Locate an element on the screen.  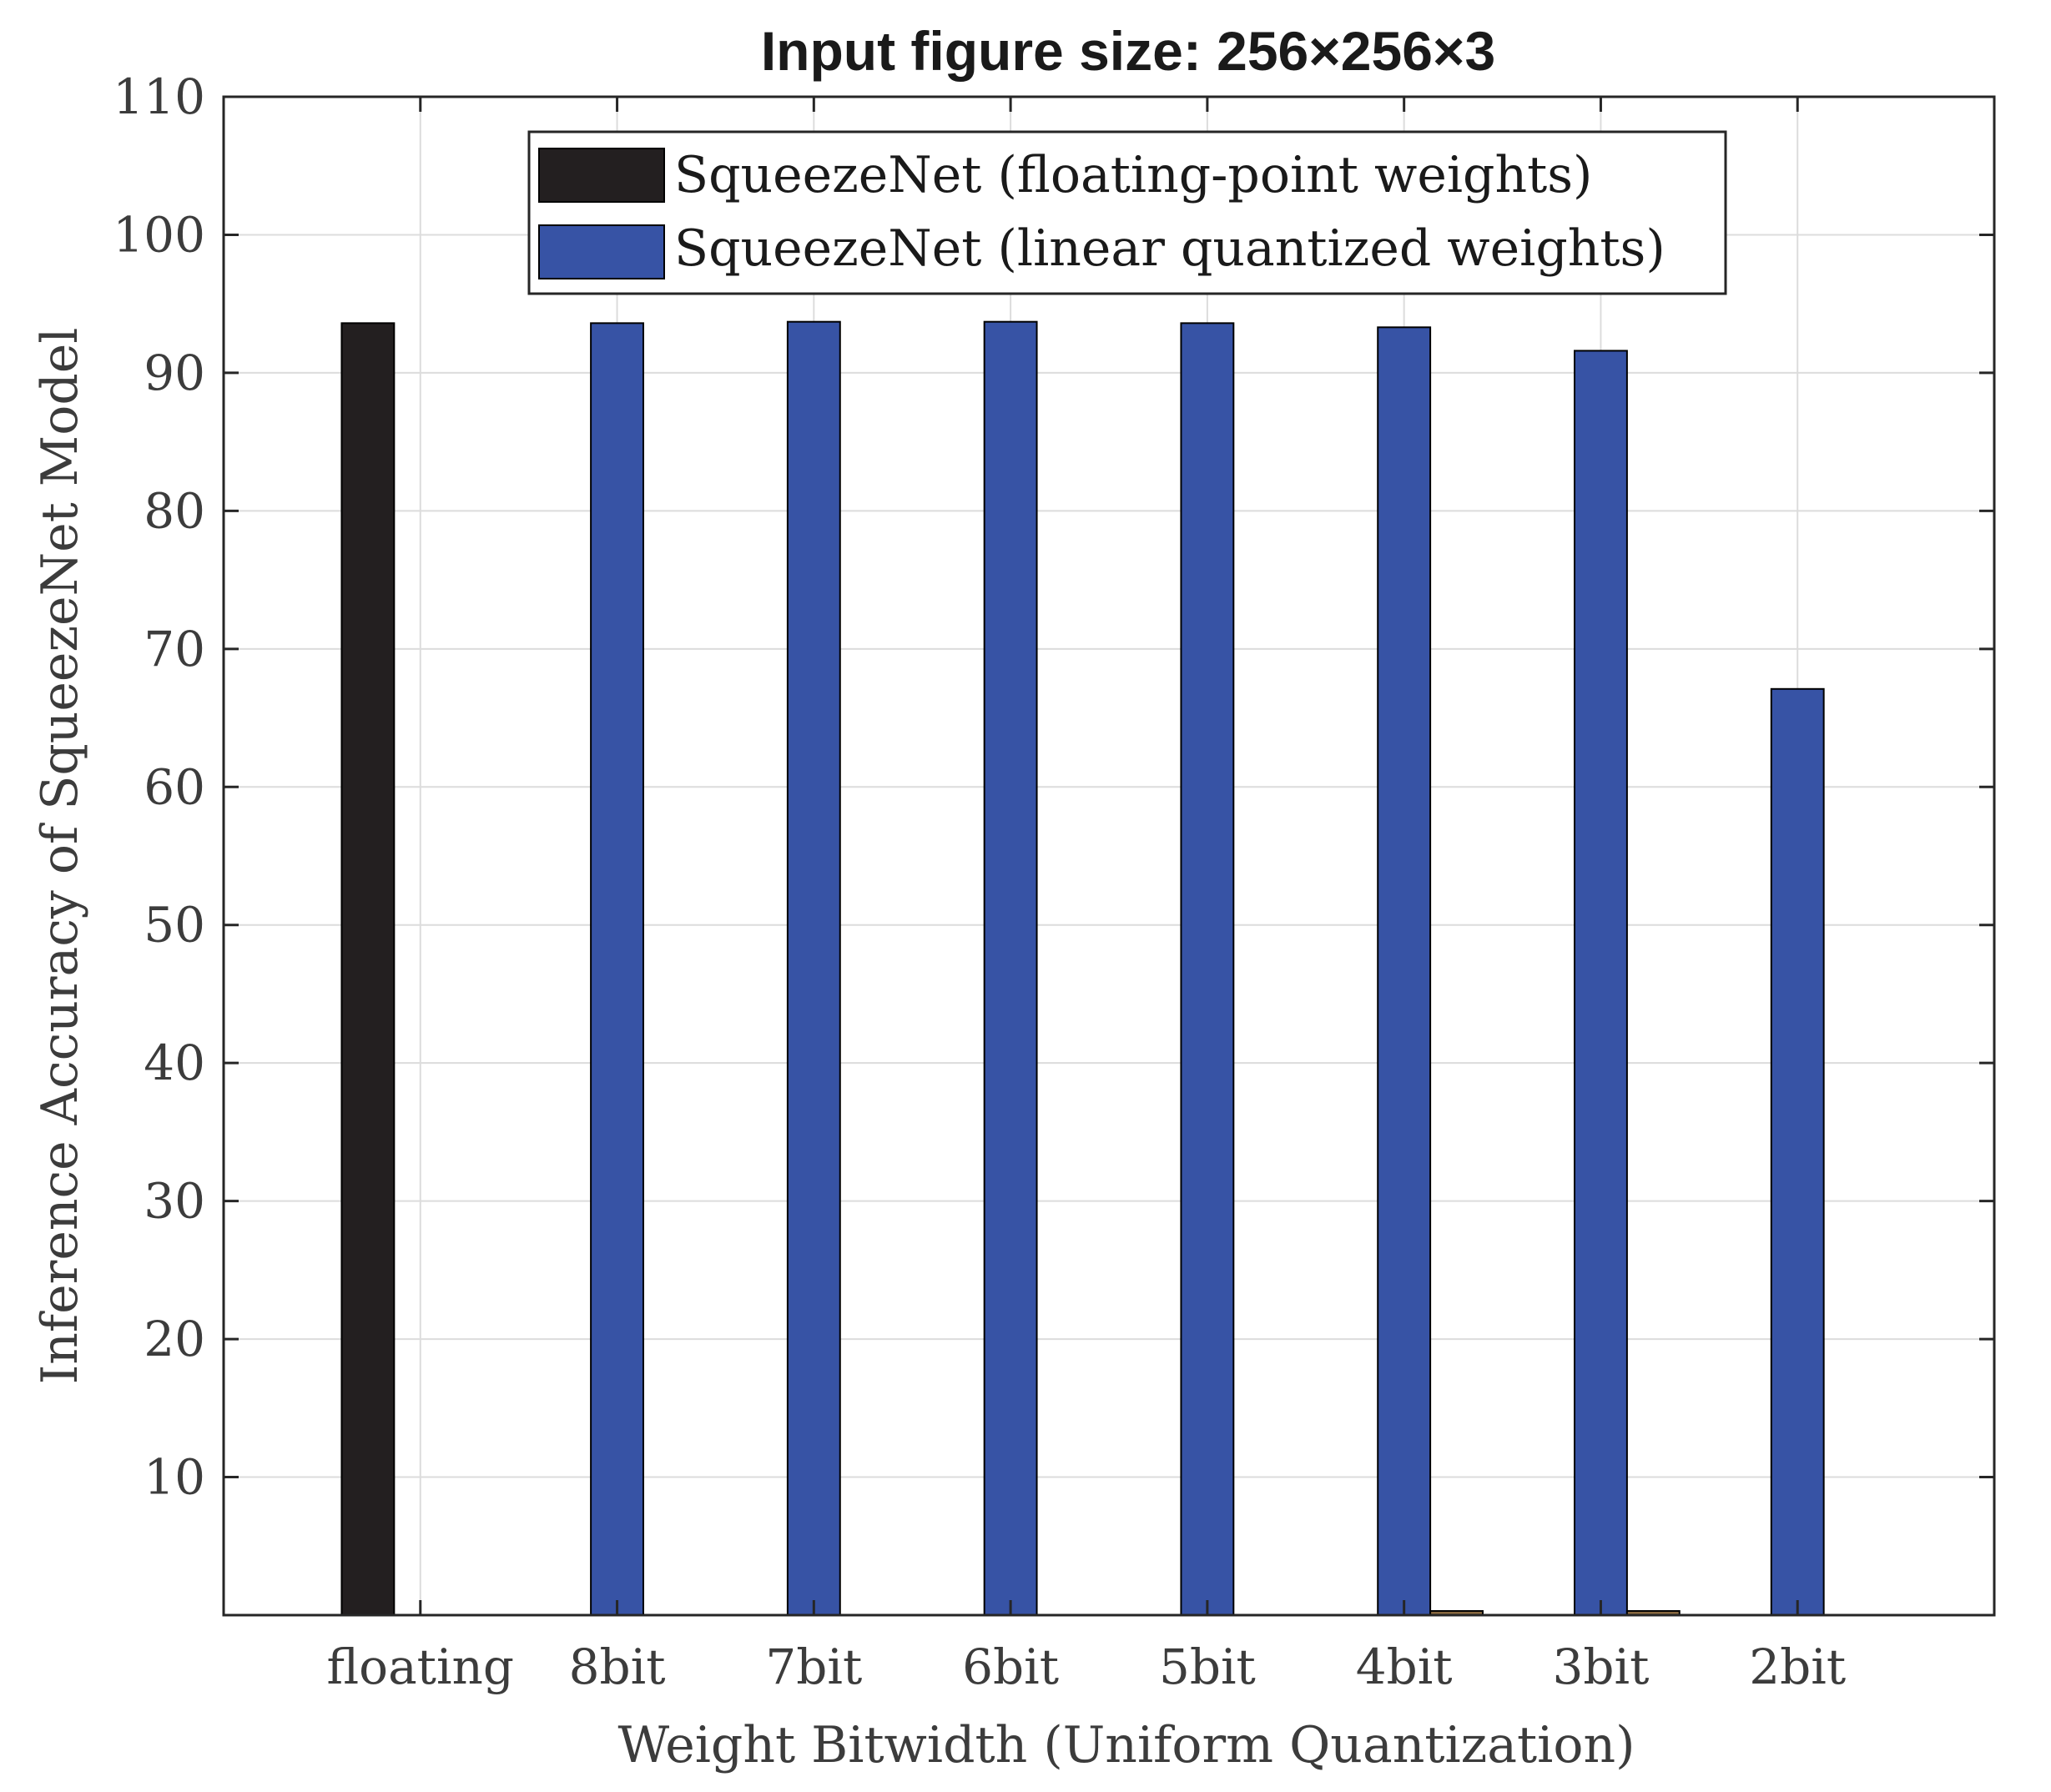
legend-label-quantized: SqueezeNet (linear quantized weights) is located at coordinates (1169, 248).